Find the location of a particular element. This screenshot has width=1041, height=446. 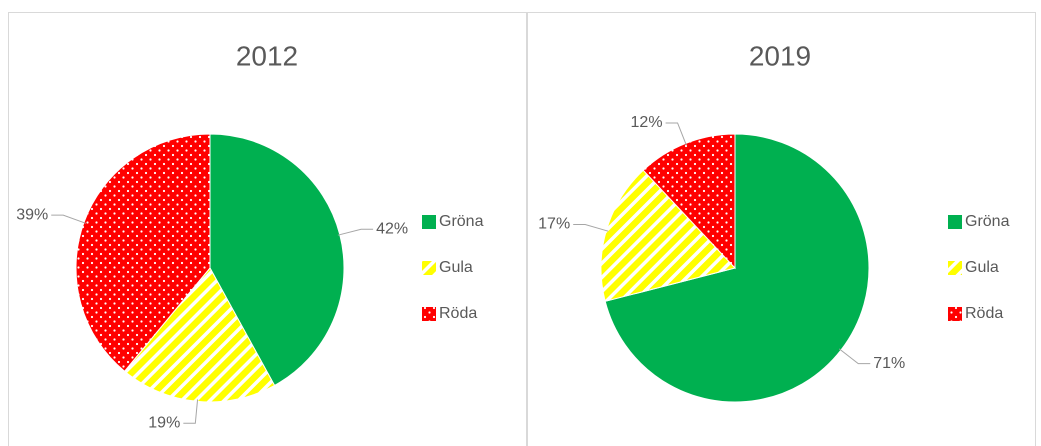

data-label: 19% is located at coordinates (164, 423).